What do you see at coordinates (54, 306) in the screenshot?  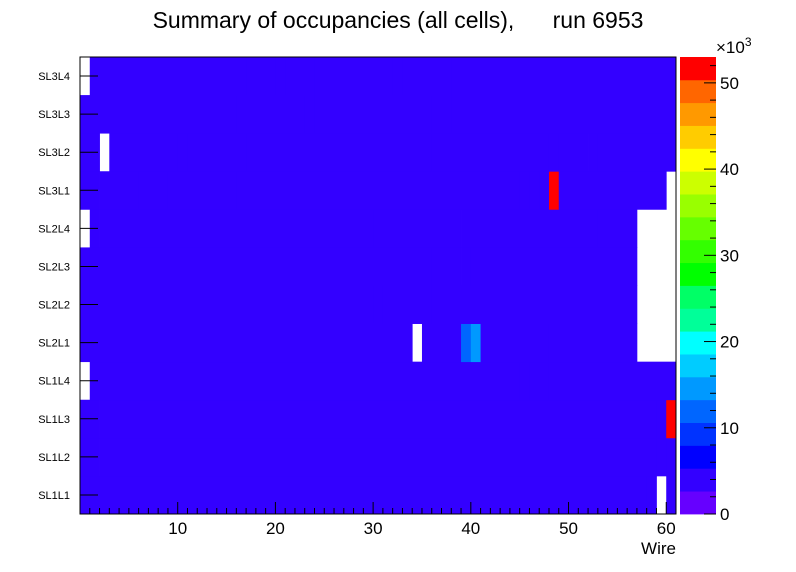 I see `y-tick-label: SL2L2` at bounding box center [54, 306].